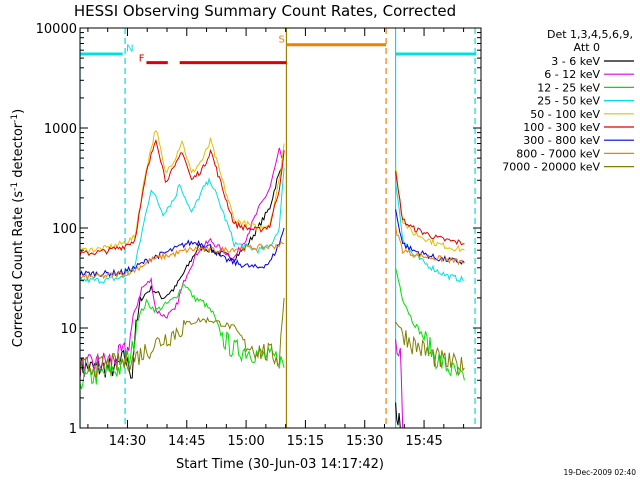 The height and width of the screenshot is (480, 640). I want to click on legend-entry-label: 800 - 7000 keV, so click(558, 153).